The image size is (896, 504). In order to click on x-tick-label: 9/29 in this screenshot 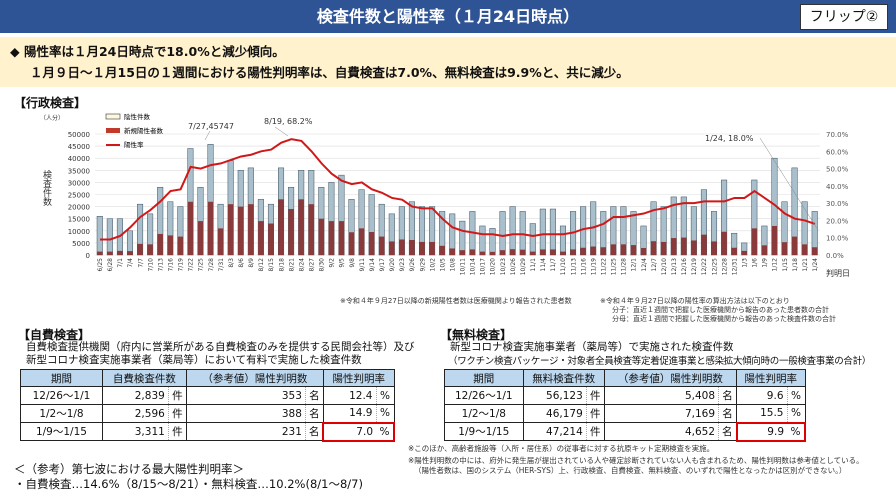, I will do `click(422, 265)`.